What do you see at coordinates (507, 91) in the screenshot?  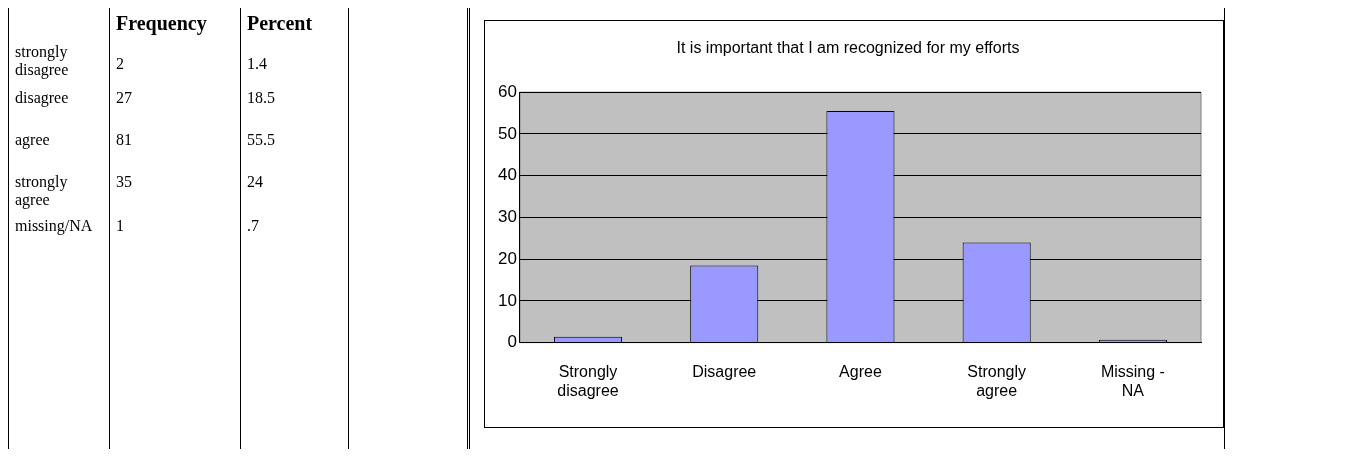 I see `y-tick-label: 60` at bounding box center [507, 91].